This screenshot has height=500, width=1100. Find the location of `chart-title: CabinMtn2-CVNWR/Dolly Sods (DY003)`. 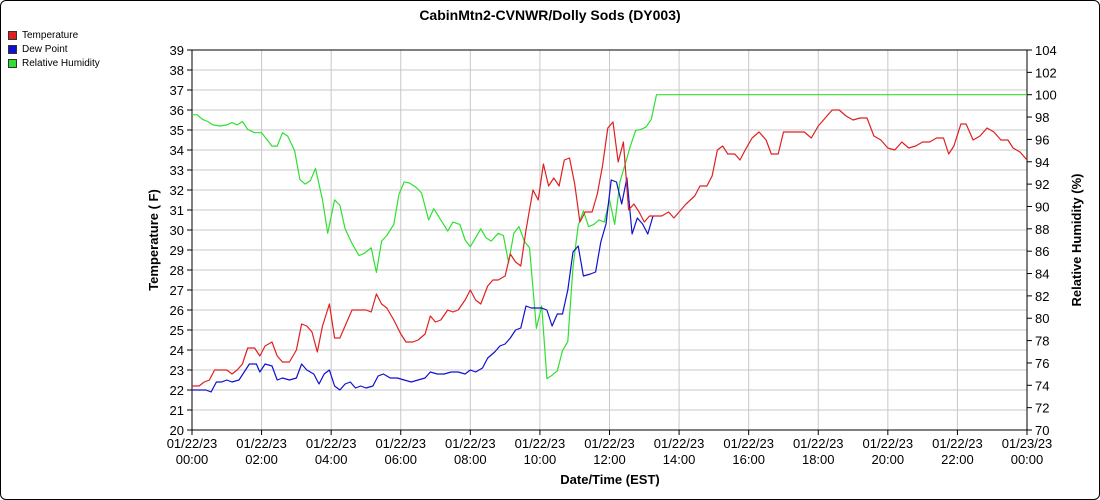

chart-title: CabinMtn2-CVNWR/Dolly Sods (DY003) is located at coordinates (549, 15).